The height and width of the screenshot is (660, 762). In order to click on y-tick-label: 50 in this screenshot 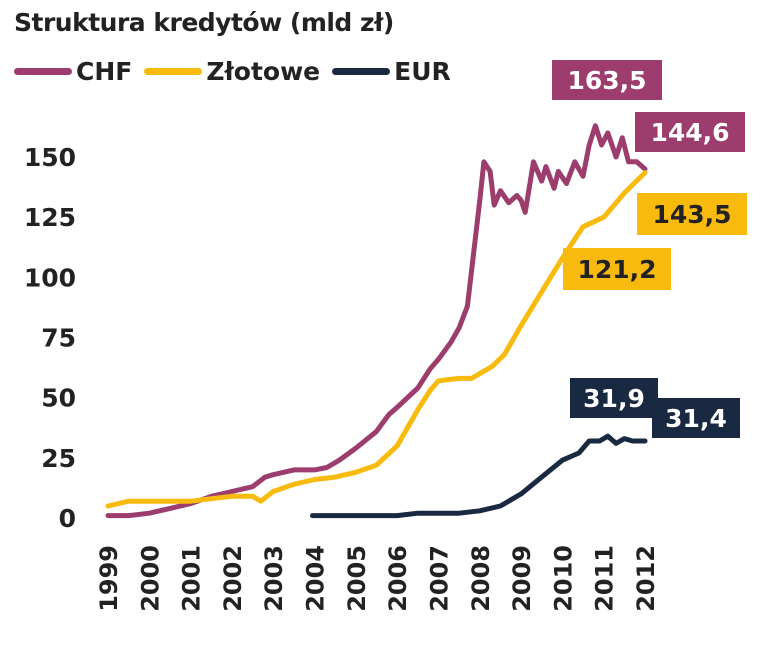, I will do `click(58, 398)`.